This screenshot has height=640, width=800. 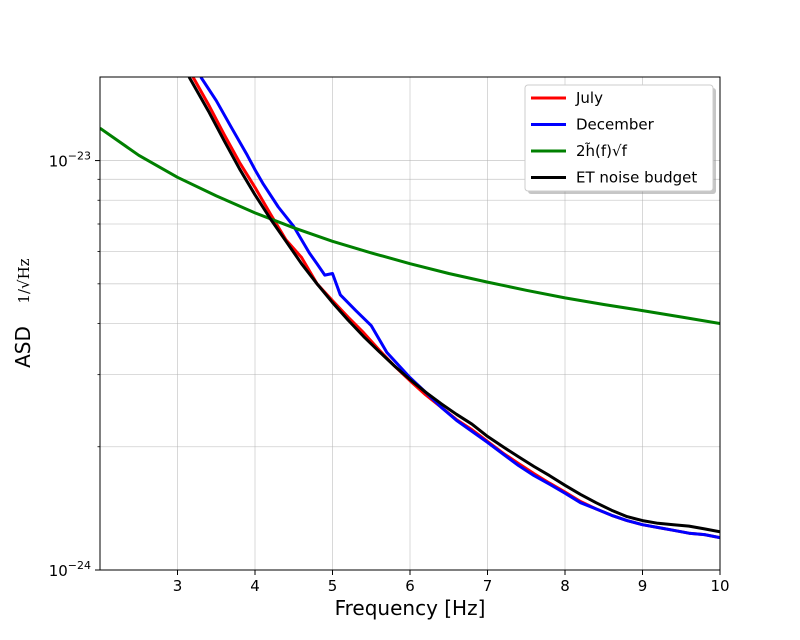 I want to click on x-tick-label: 8, so click(x=565, y=586).